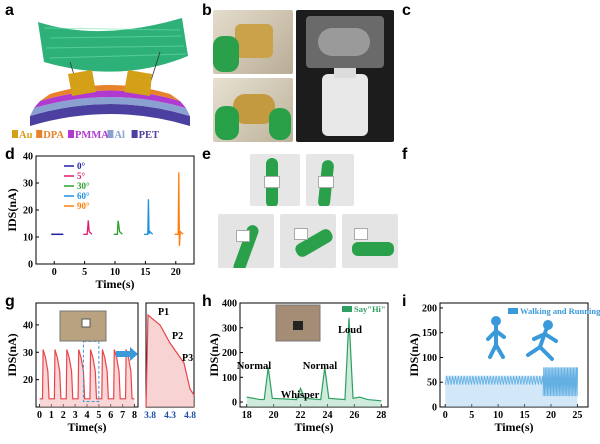 The height and width of the screenshot is (444, 600). What do you see at coordinates (53, 135) in the screenshot?
I see `legend-label-1: DPA` at bounding box center [53, 135].